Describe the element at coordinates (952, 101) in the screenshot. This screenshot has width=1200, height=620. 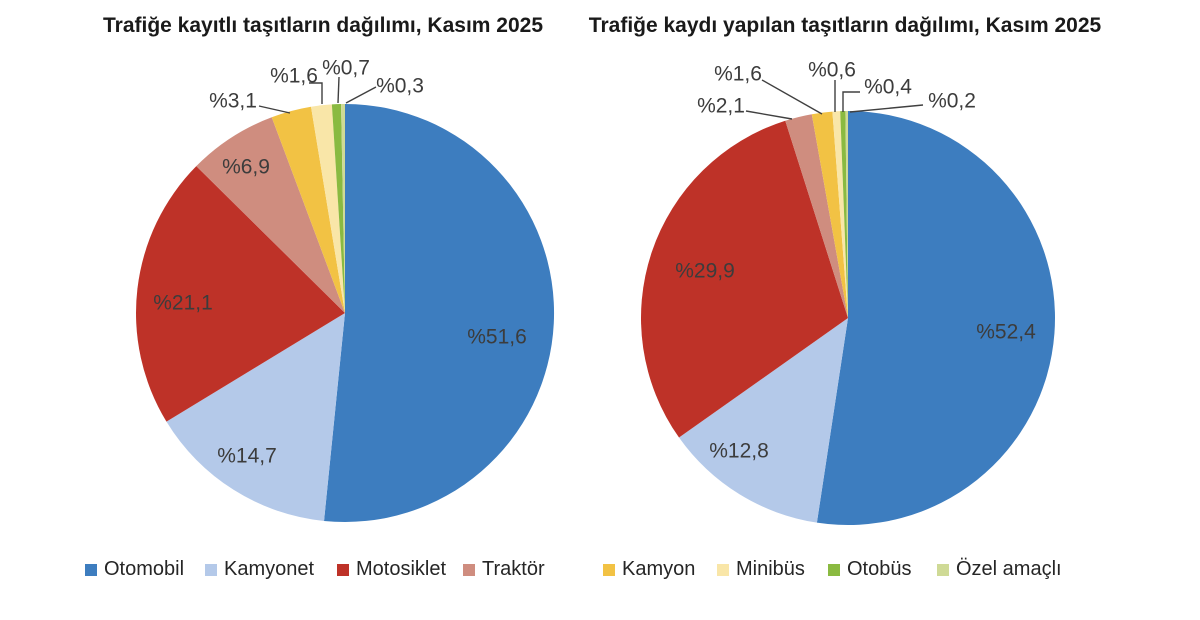
I see `slice-label-ozel-amacli: %0,2` at that location.